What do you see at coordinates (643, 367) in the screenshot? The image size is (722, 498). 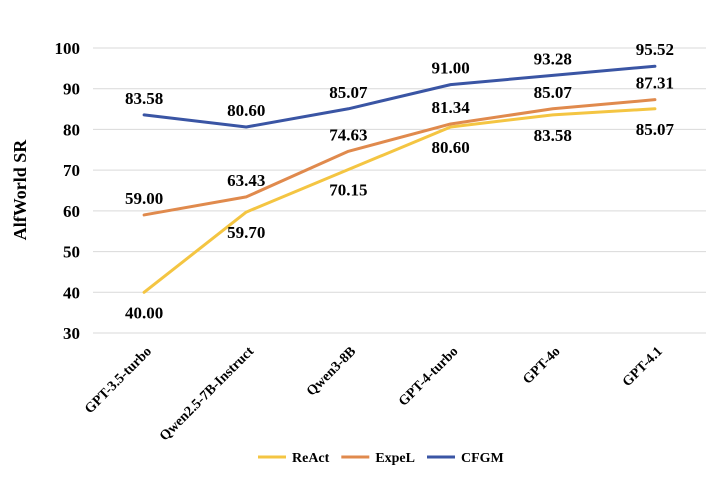 I see `x-tick-label: GPT-4.1` at bounding box center [643, 367].